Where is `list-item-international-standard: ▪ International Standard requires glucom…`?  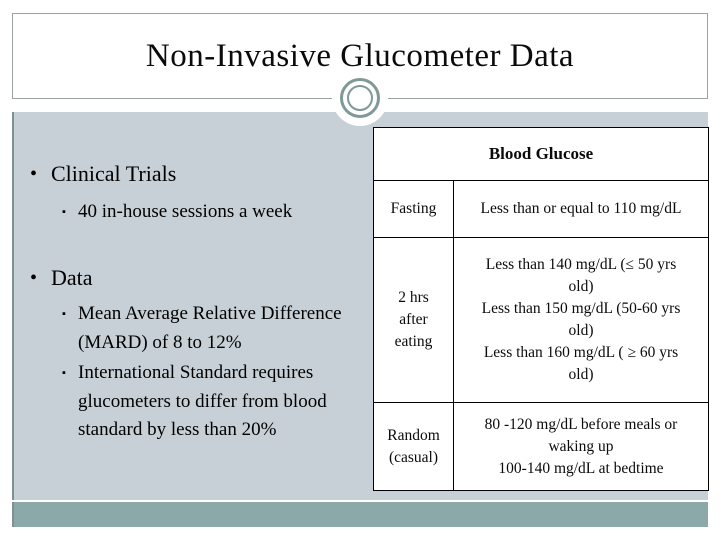 list-item-international-standard: ▪ International Standard requires glucom… is located at coordinates (222, 402).